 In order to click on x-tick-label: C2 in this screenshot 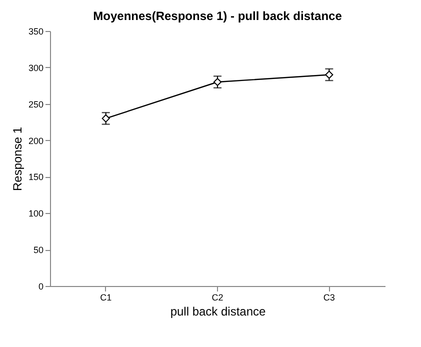, I will do `click(218, 297)`.